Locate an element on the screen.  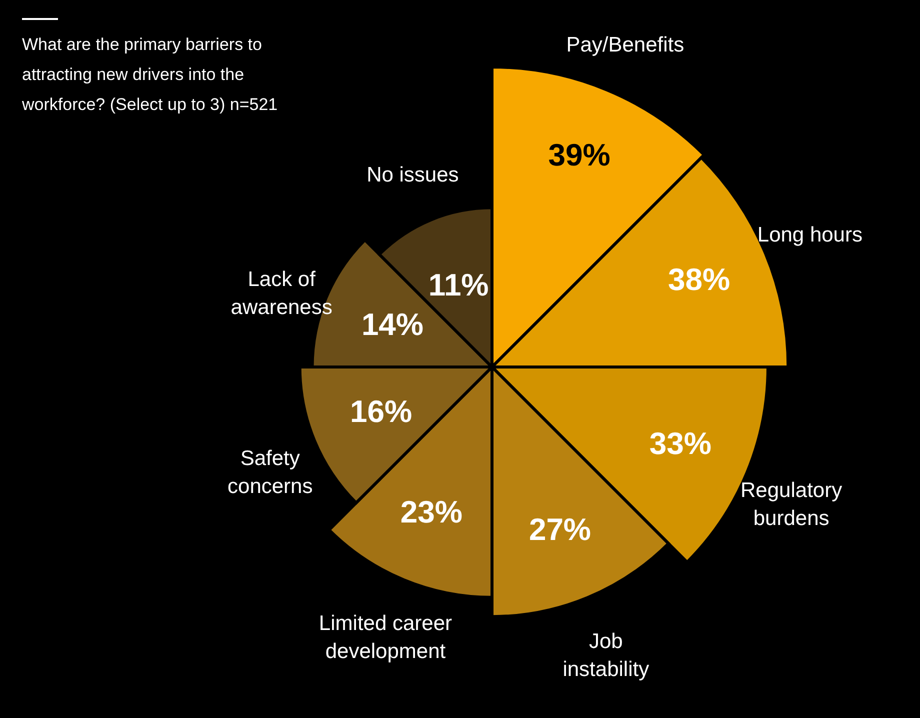
category-label: Pay/Benefits is located at coordinates (625, 44).